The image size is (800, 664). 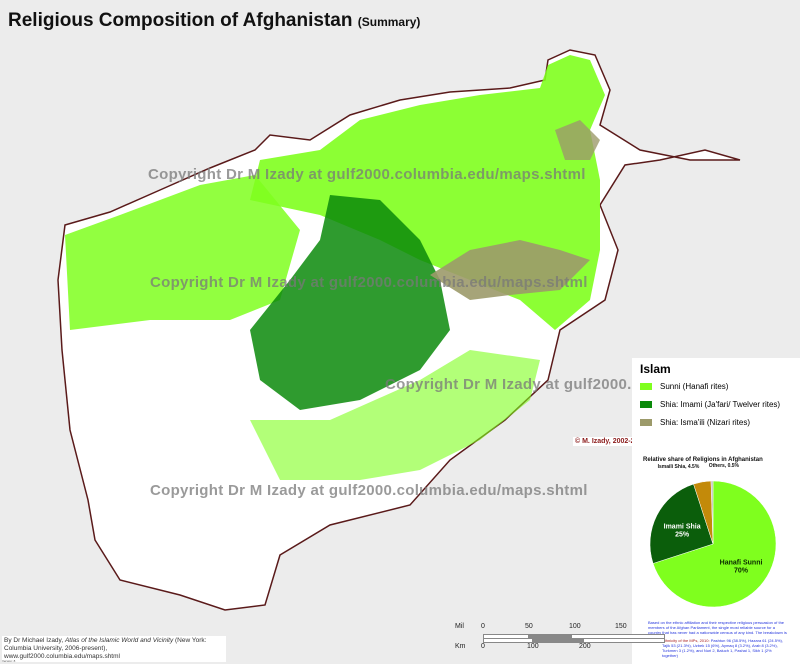 What do you see at coordinates (646, 386) in the screenshot?
I see `swatch-sunni` at bounding box center [646, 386].